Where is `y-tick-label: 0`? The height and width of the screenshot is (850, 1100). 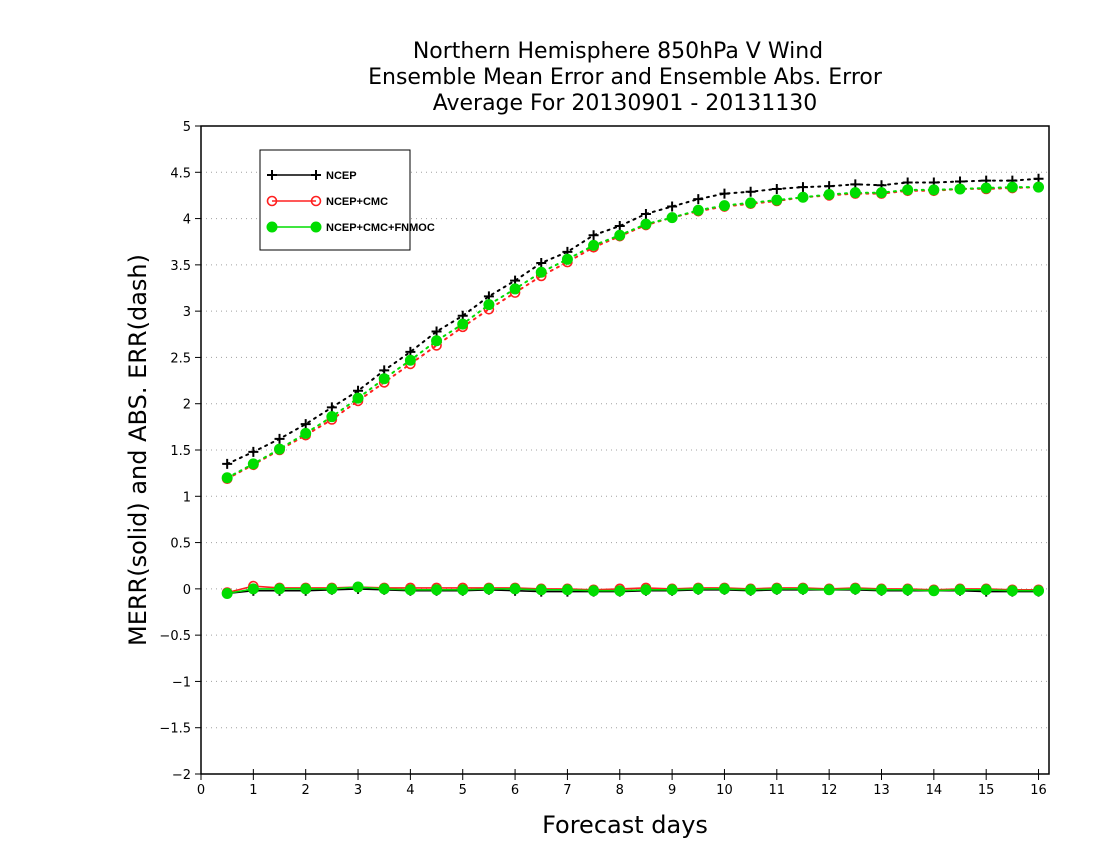 y-tick-label: 0 is located at coordinates (187, 590).